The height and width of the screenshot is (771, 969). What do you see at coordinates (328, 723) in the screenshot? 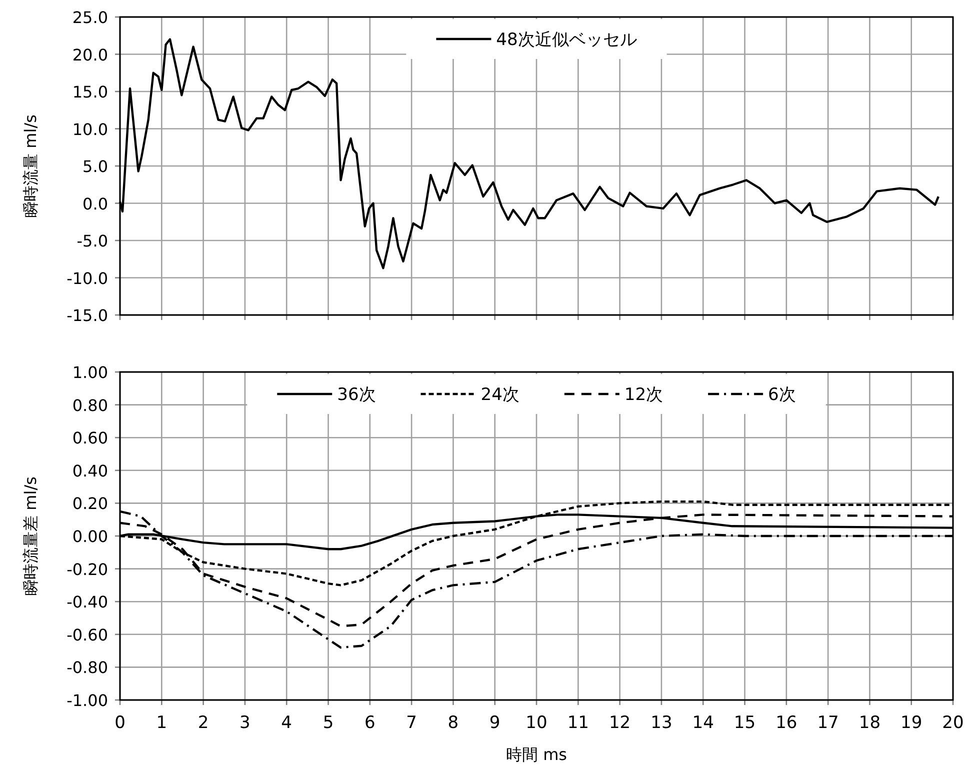
I see `x-tick-label: 5` at bounding box center [328, 723].